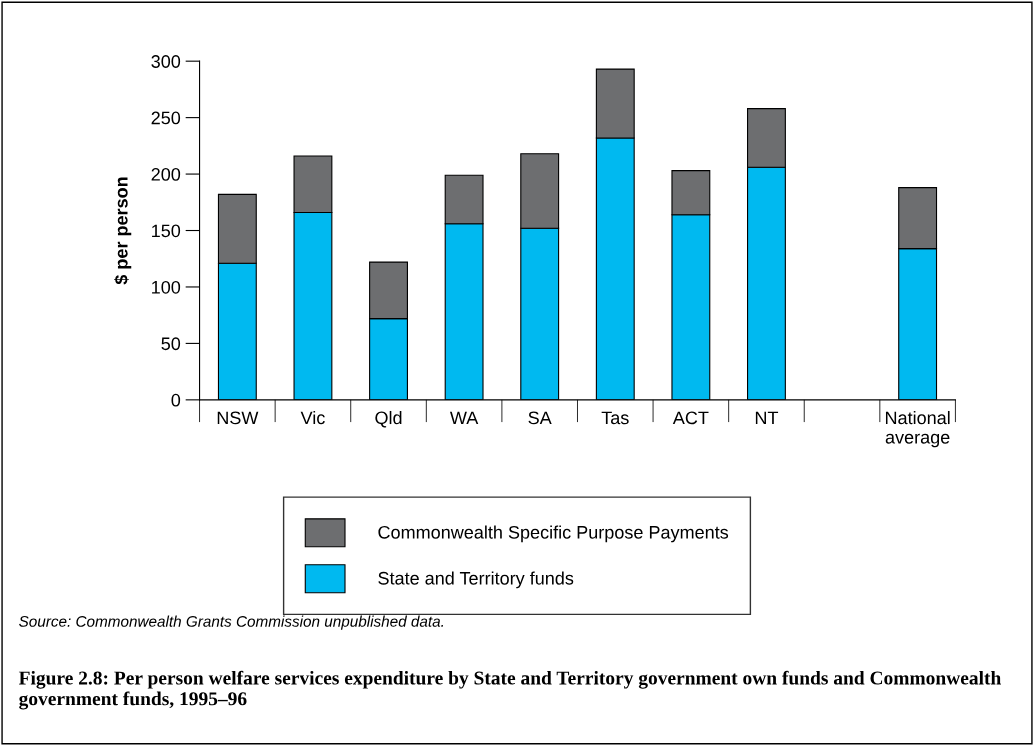 Image resolution: width=1034 pixels, height=746 pixels. I want to click on x-tick-label: SA, so click(540, 418).